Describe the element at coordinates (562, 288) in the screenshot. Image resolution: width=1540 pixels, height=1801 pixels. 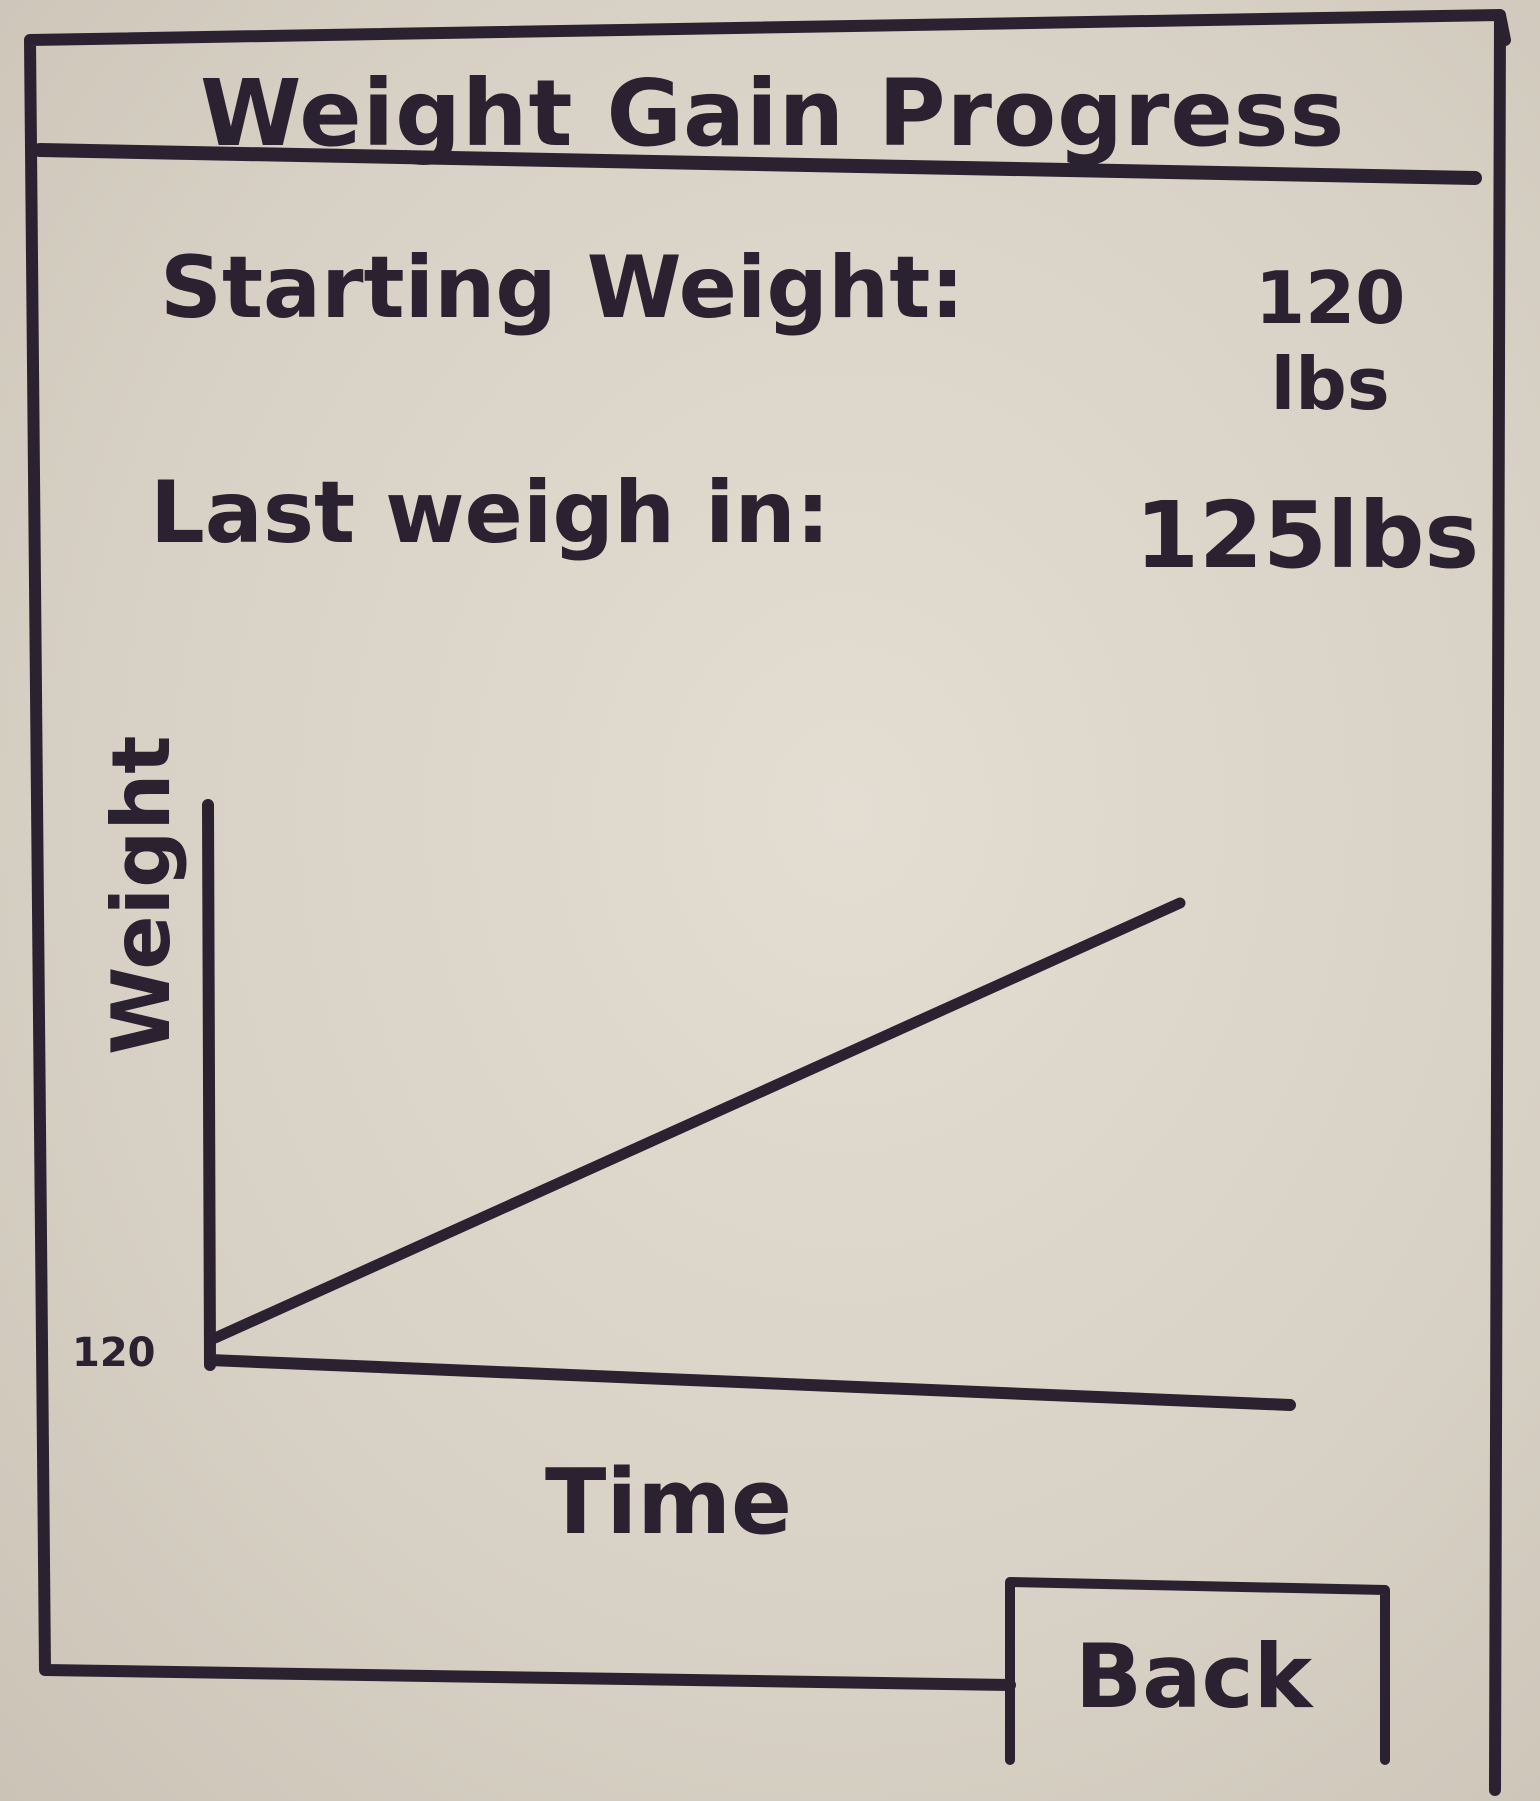
I see `starting-weight-label: Starting Weight:` at that location.